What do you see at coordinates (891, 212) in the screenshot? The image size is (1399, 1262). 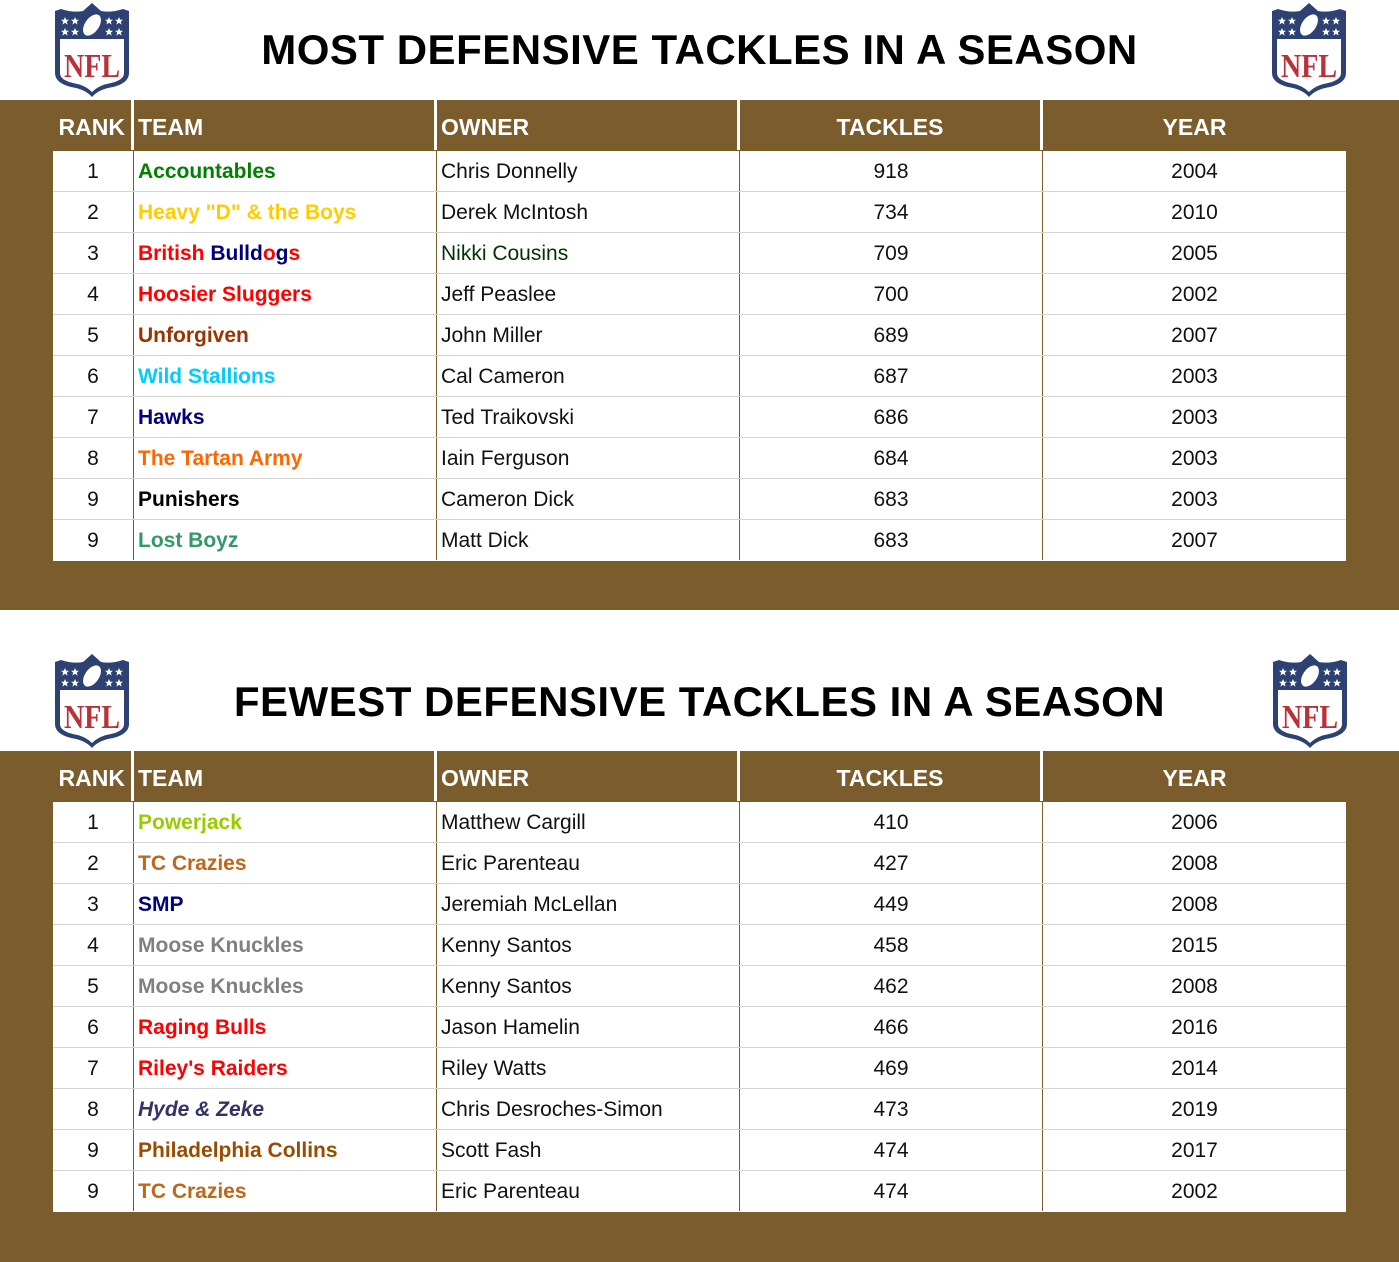 I see `tackles-cell: 734` at bounding box center [891, 212].